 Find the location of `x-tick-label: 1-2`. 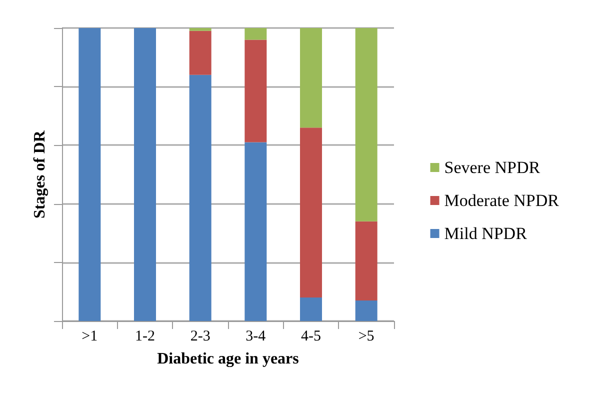

x-tick-label: 1-2 is located at coordinates (145, 336).